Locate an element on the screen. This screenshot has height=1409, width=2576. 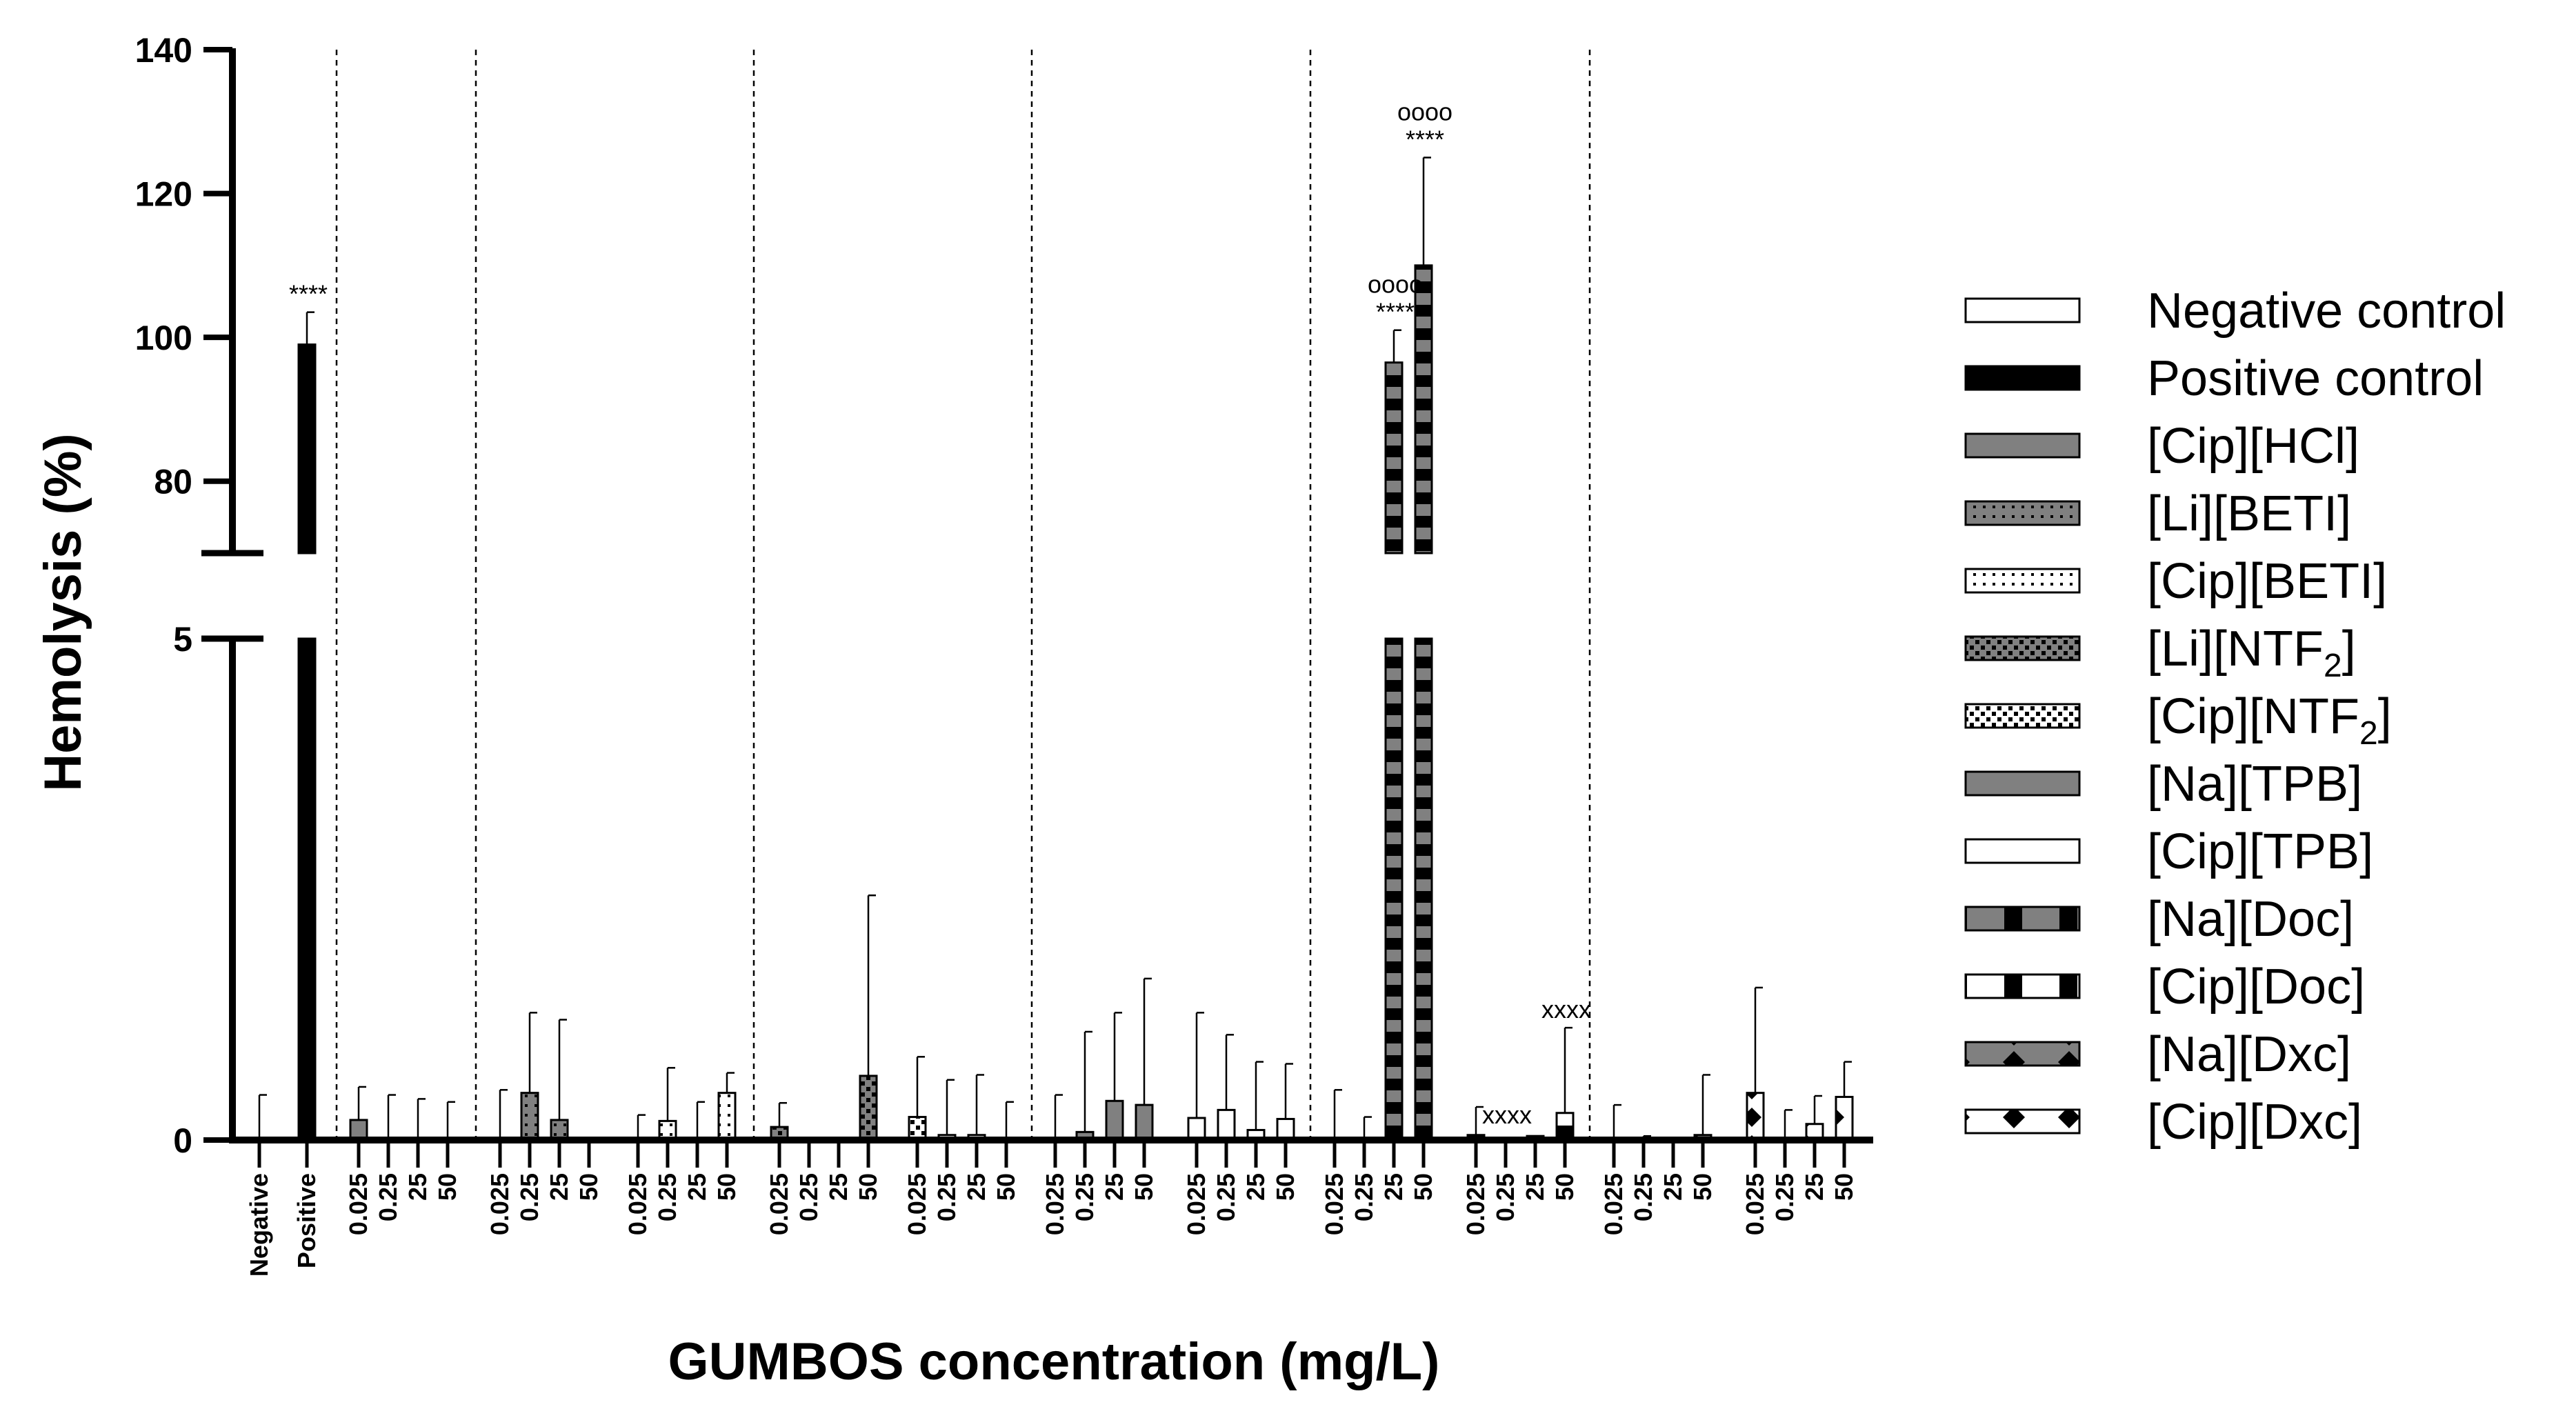
significance-marker: xxxx is located at coordinates (1507, 1115).